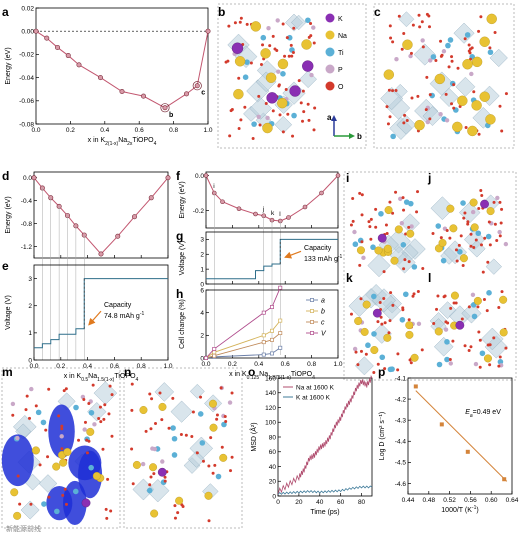 This screenshot has width=519, height=535. What do you see at coordinates (8, 214) in the screenshot?
I see `y-axis-label: Energy (eV)` at bounding box center [8, 214].